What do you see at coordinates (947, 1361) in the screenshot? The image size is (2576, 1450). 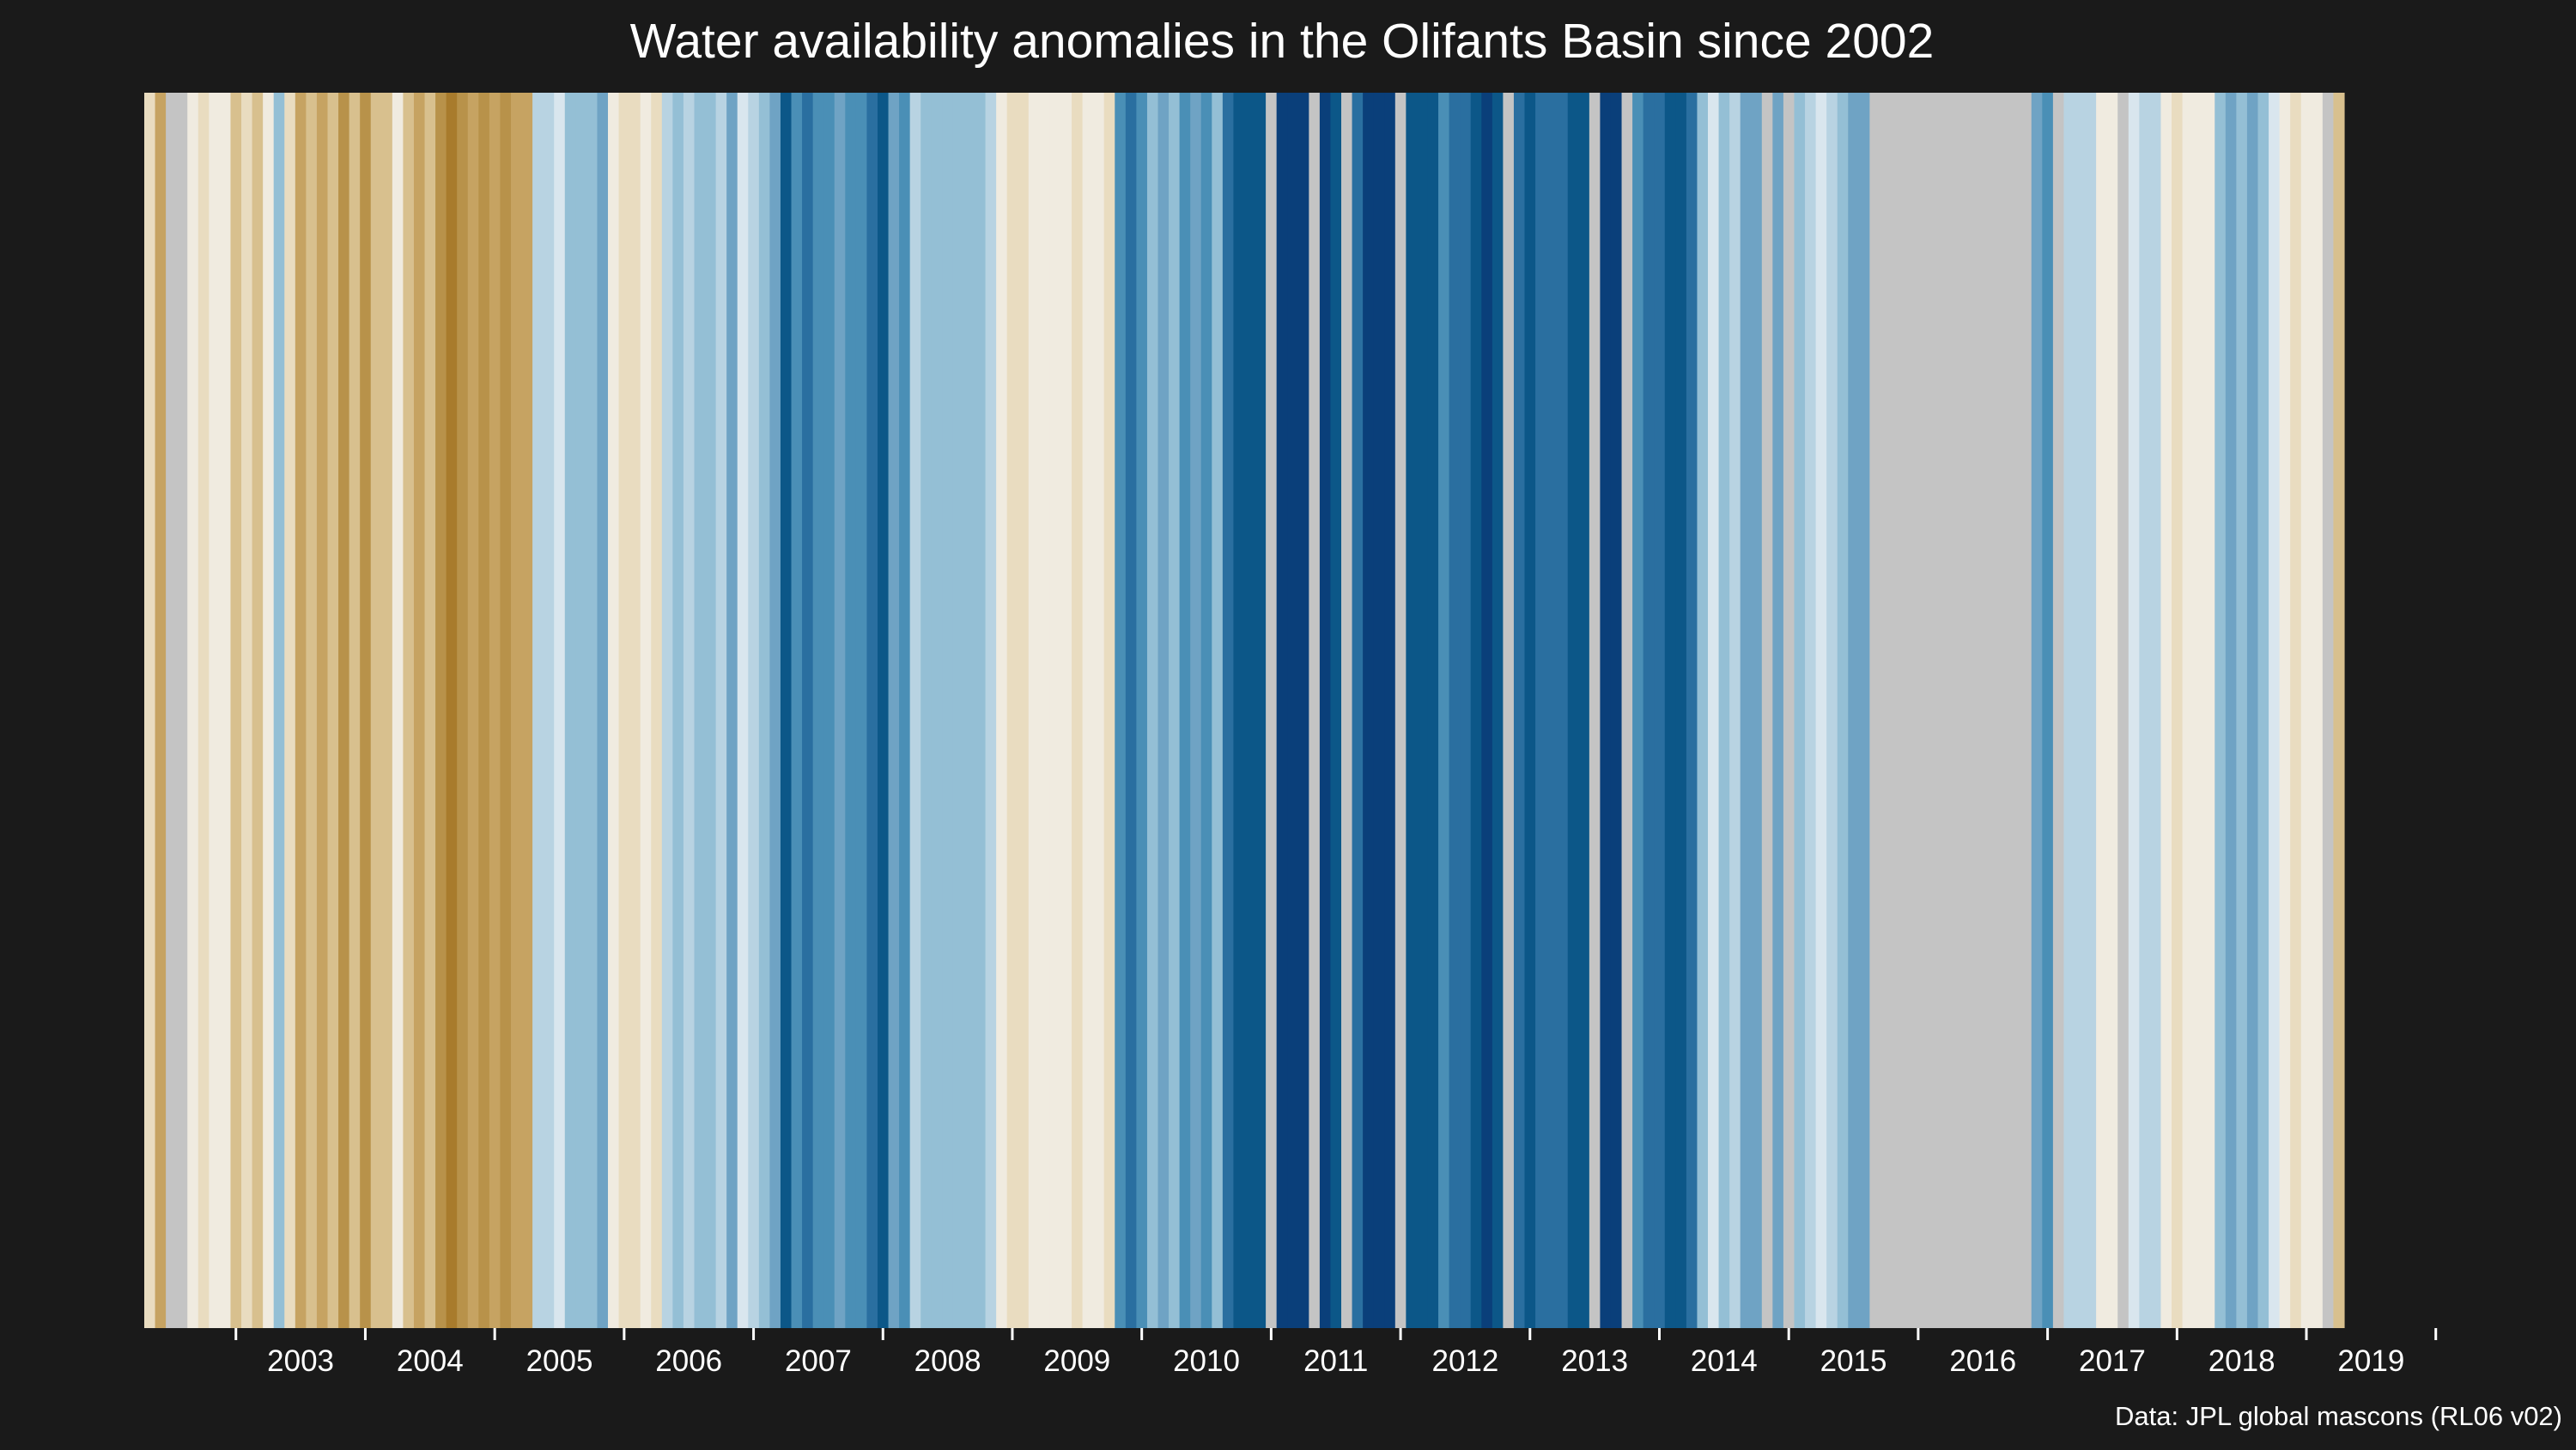 I see `x-tick-label: 2008` at bounding box center [947, 1361].